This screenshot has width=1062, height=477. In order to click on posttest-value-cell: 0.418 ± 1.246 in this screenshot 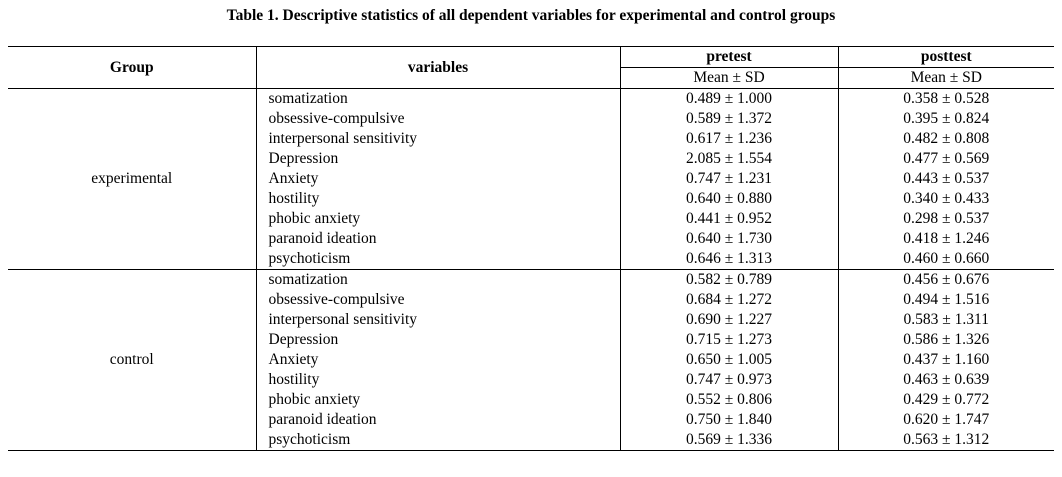, I will do `click(945, 239)`.